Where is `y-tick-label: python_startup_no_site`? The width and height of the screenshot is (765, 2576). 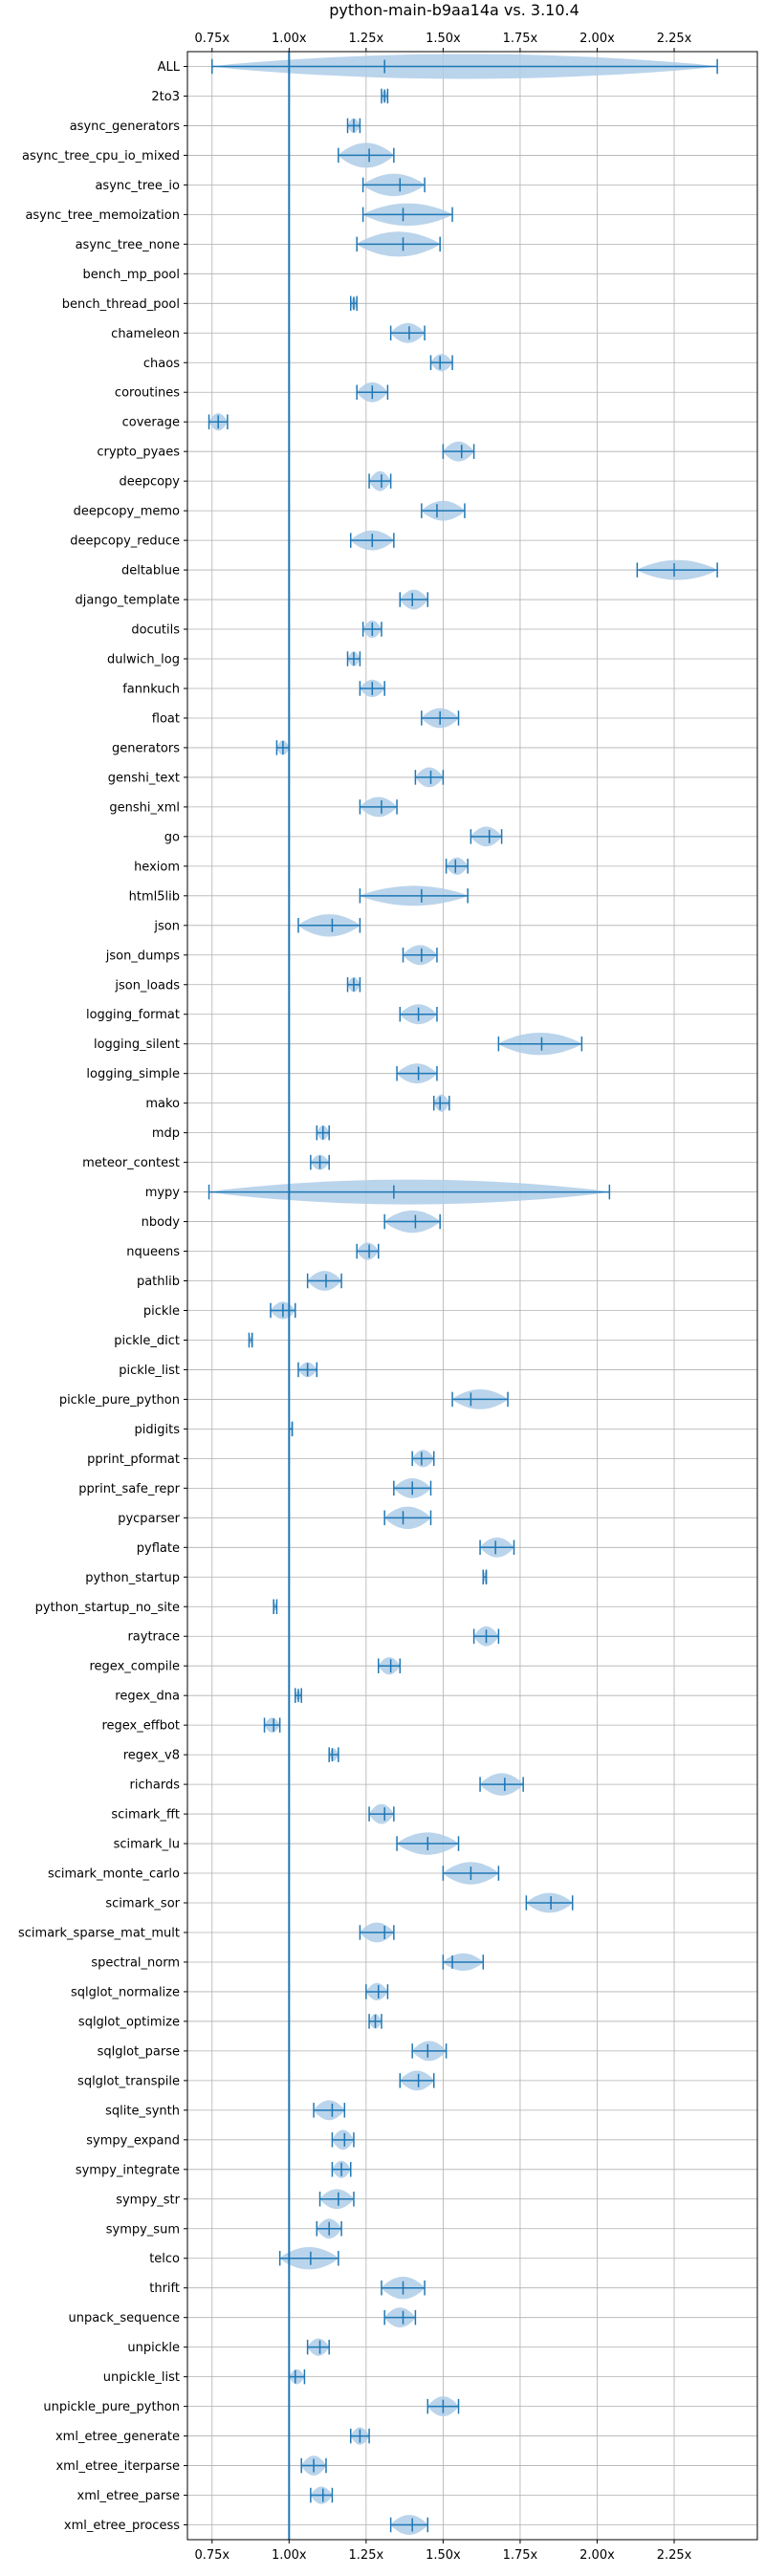 y-tick-label: python_startup_no_site is located at coordinates (108, 1608).